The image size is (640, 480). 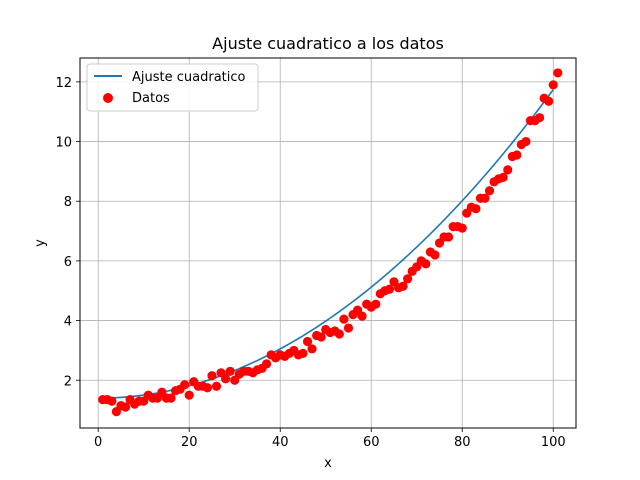 What do you see at coordinates (63, 83) in the screenshot?
I see `y-tick-label: 12` at bounding box center [63, 83].